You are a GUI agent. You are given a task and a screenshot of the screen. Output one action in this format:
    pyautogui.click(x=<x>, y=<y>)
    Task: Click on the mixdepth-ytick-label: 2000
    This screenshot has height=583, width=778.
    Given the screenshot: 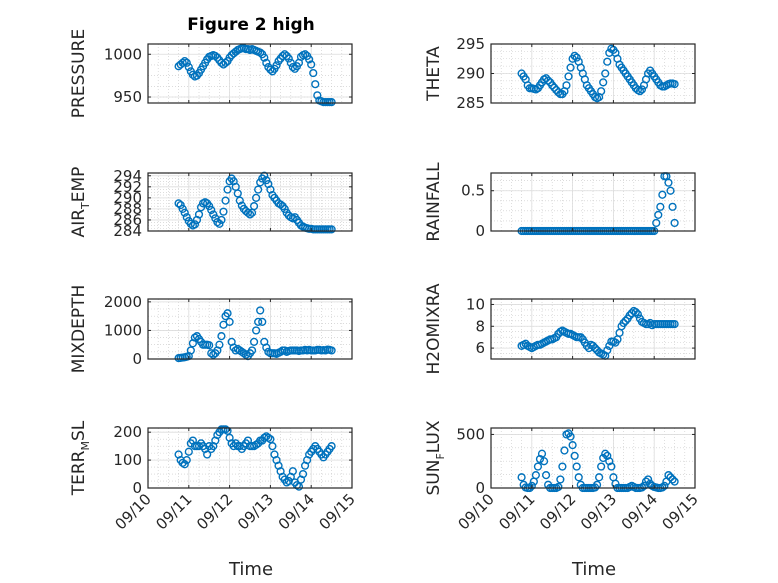 What is the action you would take?
    pyautogui.click(x=123, y=302)
    